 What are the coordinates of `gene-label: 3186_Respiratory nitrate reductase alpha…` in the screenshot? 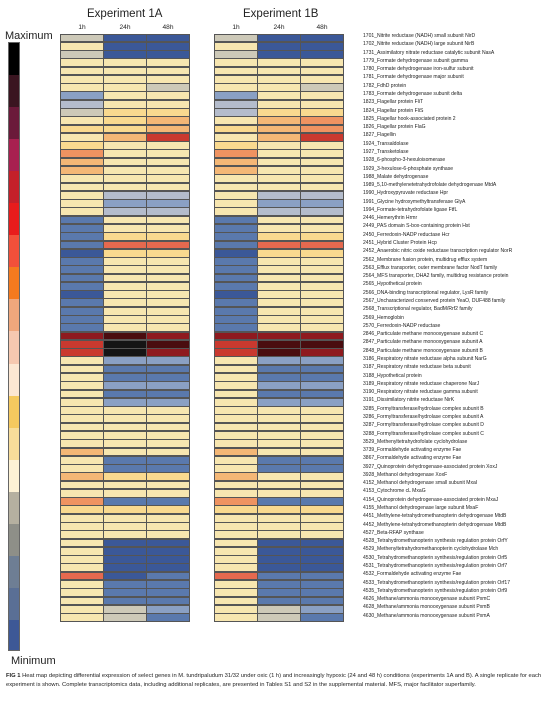 It's located at (425, 358).